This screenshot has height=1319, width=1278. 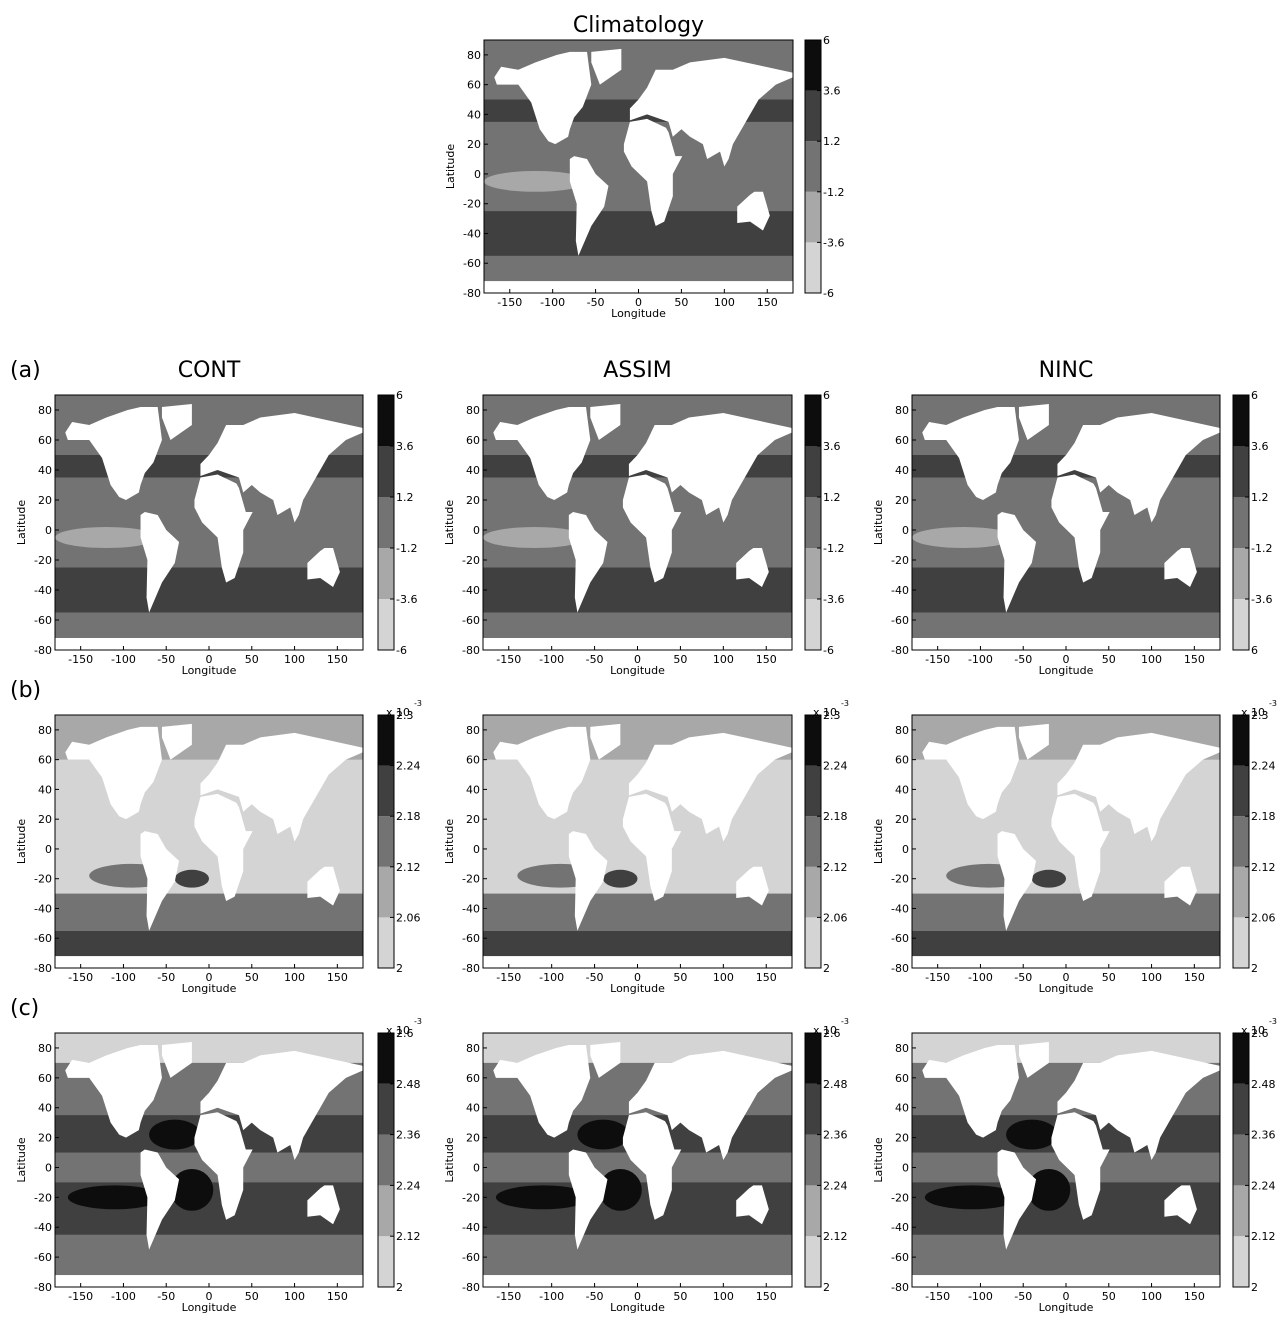 What do you see at coordinates (405, 446) in the screenshot?
I see `colorbar-tick-label: 3.6` at bounding box center [405, 446].